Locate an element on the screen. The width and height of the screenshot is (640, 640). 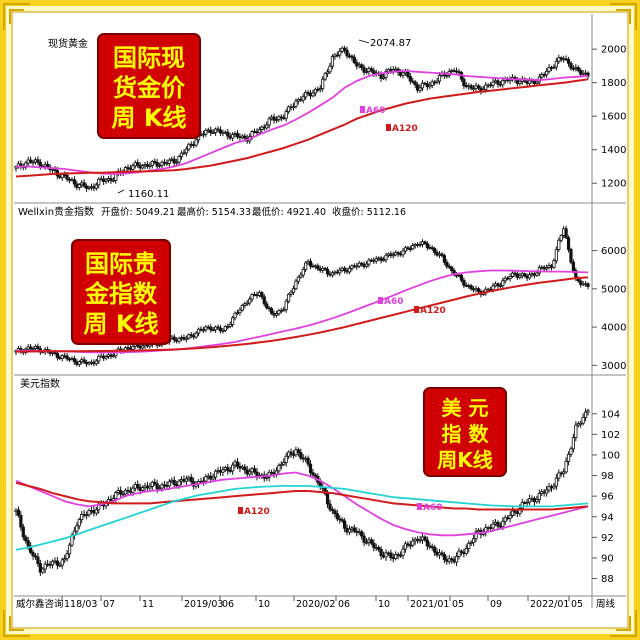
badge-line: 金指数 is located at coordinates (121, 294).